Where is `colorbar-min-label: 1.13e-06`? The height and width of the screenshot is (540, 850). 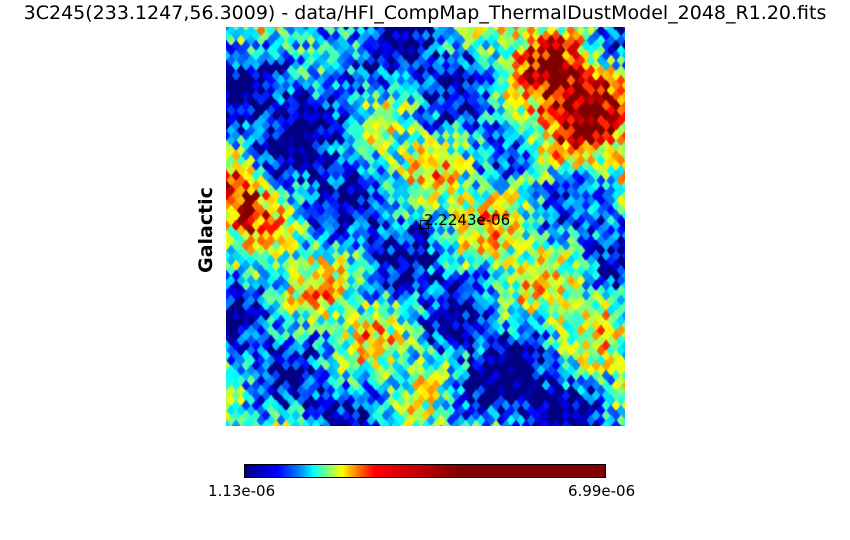 colorbar-min-label: 1.13e-06 is located at coordinates (242, 491).